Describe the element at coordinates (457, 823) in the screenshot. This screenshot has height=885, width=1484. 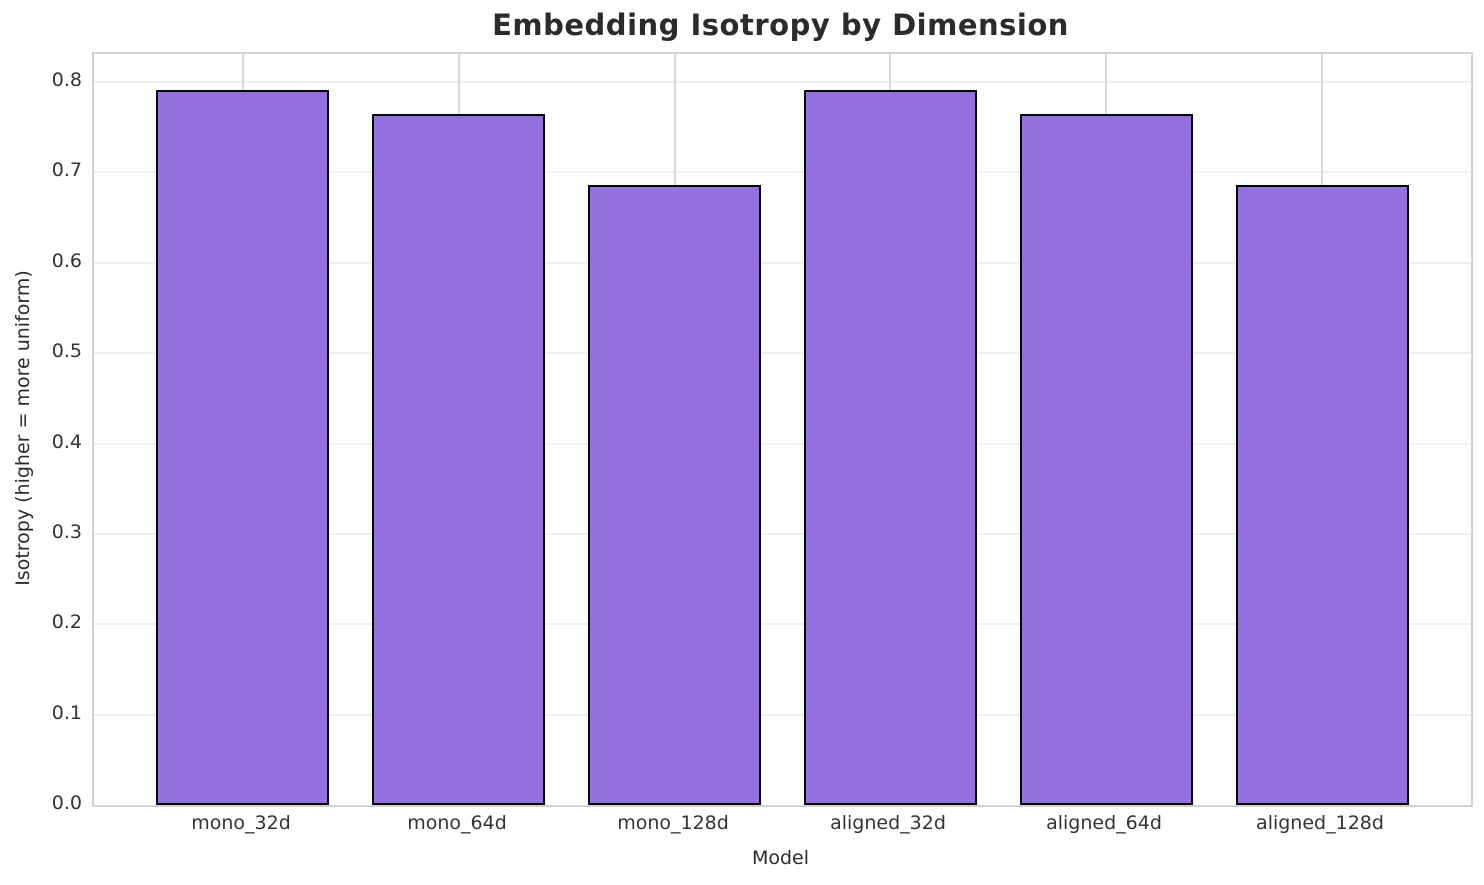
I see `x-tick-label: mono_64d` at that location.